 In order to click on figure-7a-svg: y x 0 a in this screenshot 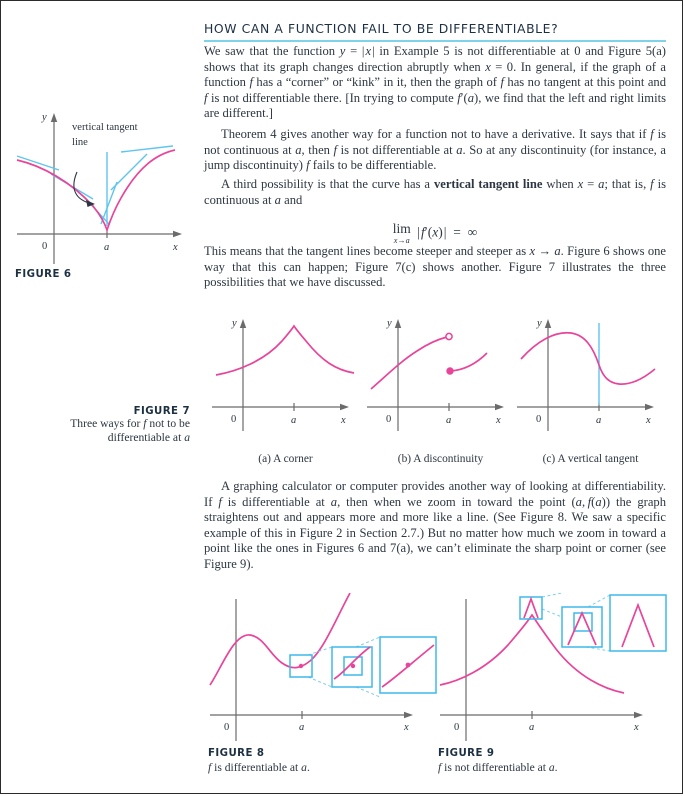, I will do `click(283, 374)`.